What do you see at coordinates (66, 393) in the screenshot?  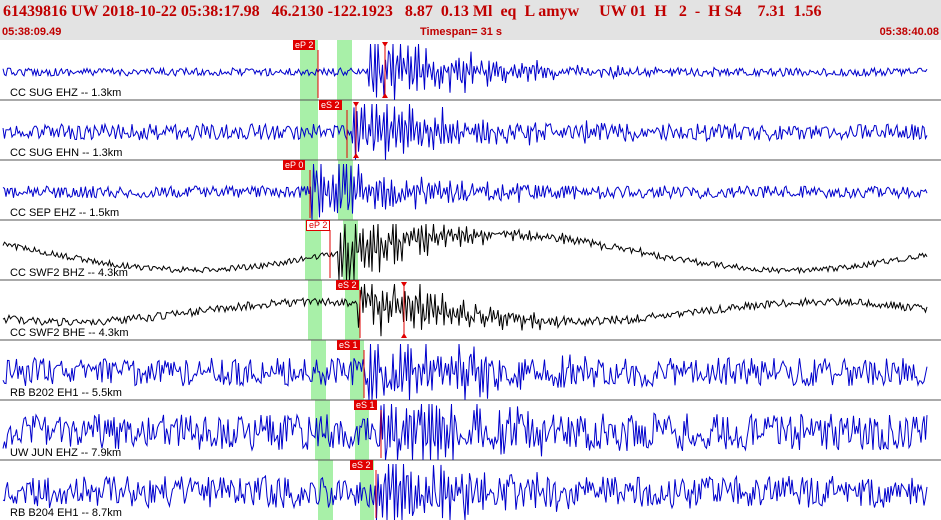 I see `trace-label: RB B202 EH1 -- 5.5km` at bounding box center [66, 393].